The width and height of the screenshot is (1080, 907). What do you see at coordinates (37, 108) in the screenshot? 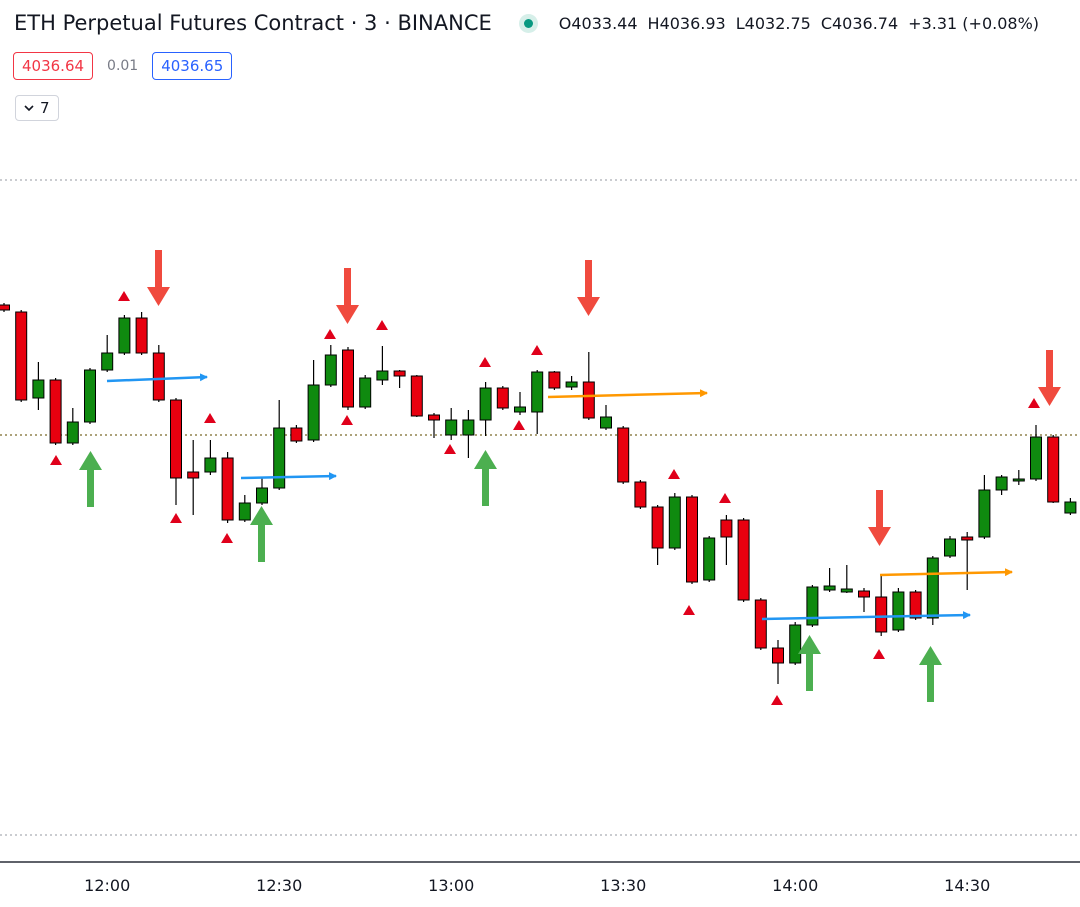
I see `indicators-toggle: 7` at bounding box center [37, 108].